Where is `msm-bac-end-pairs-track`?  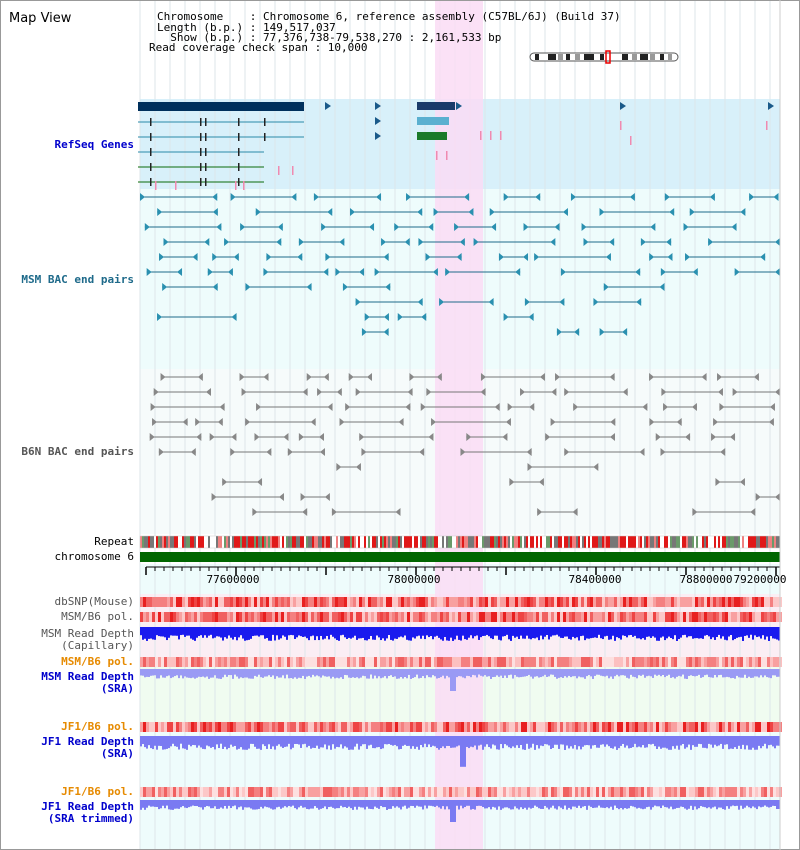 msm-bac-end-pairs-track is located at coordinates (460, 264).